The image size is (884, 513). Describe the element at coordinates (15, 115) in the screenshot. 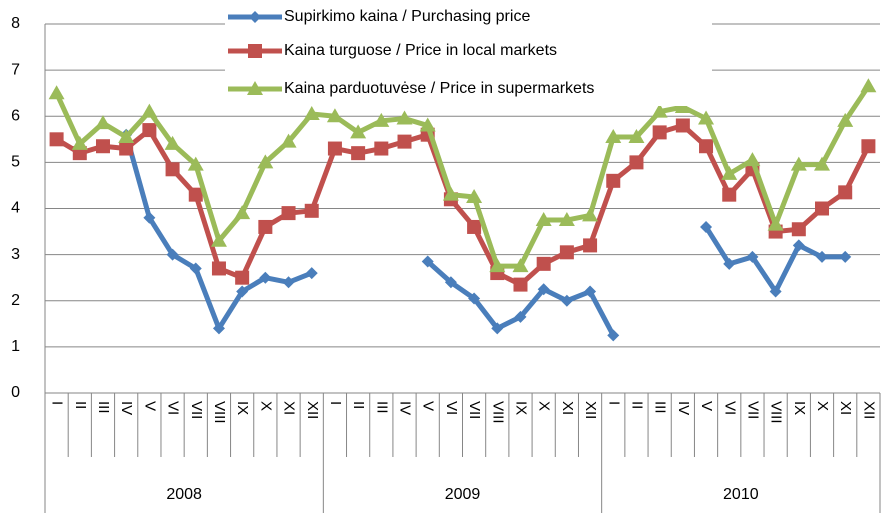

I see `y-tick-label: 6` at that location.